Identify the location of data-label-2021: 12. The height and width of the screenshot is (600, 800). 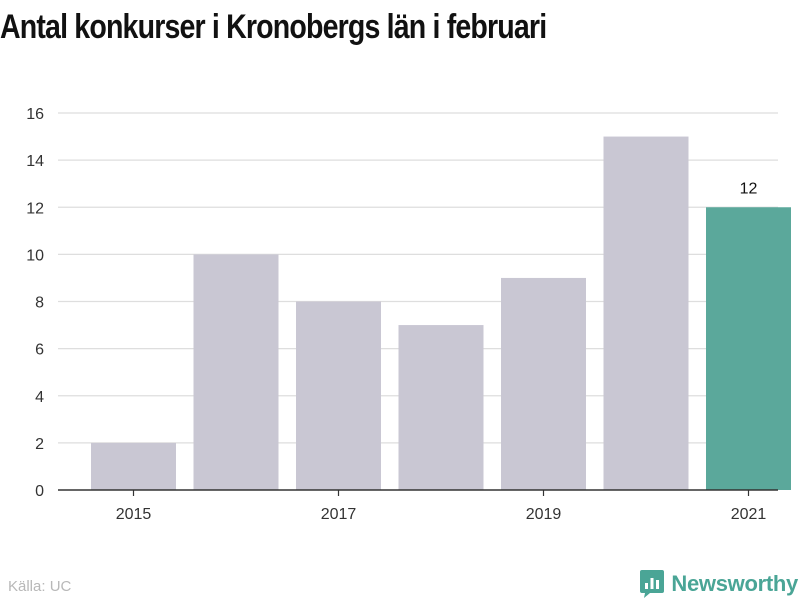
(749, 188).